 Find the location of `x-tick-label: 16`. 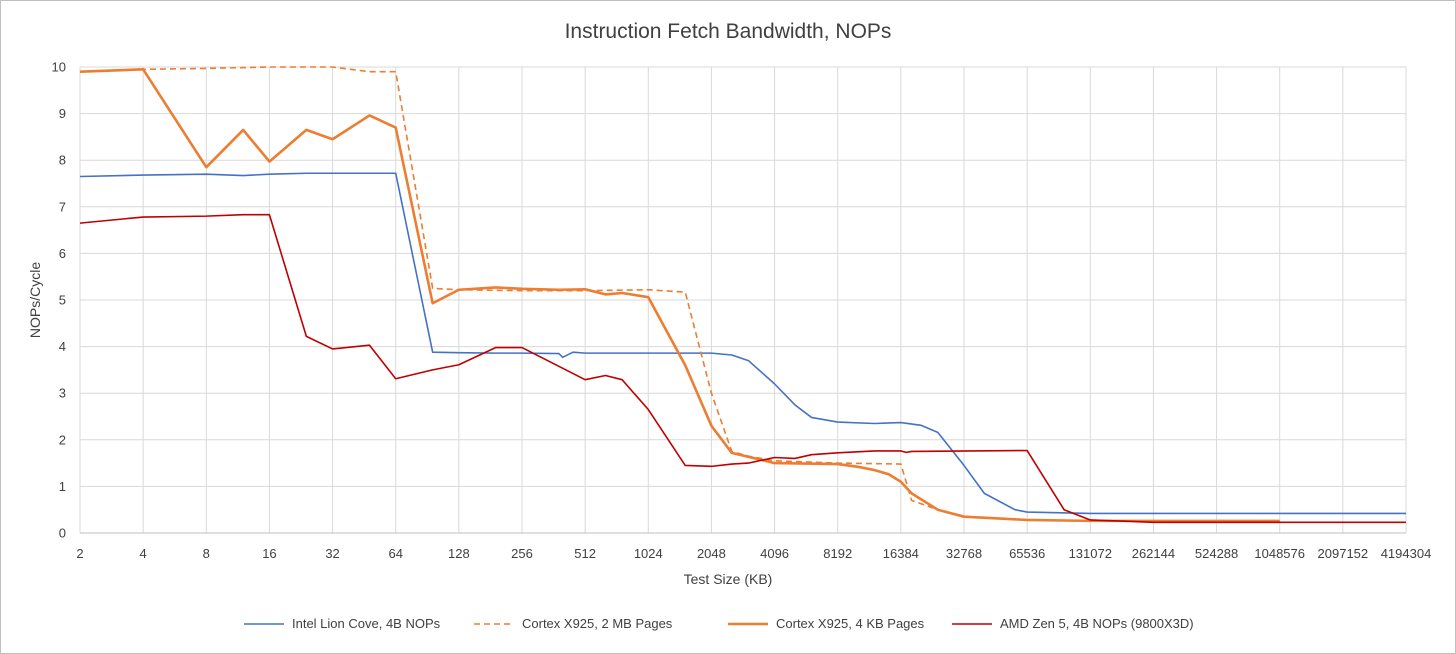

x-tick-label: 16 is located at coordinates (269, 553).